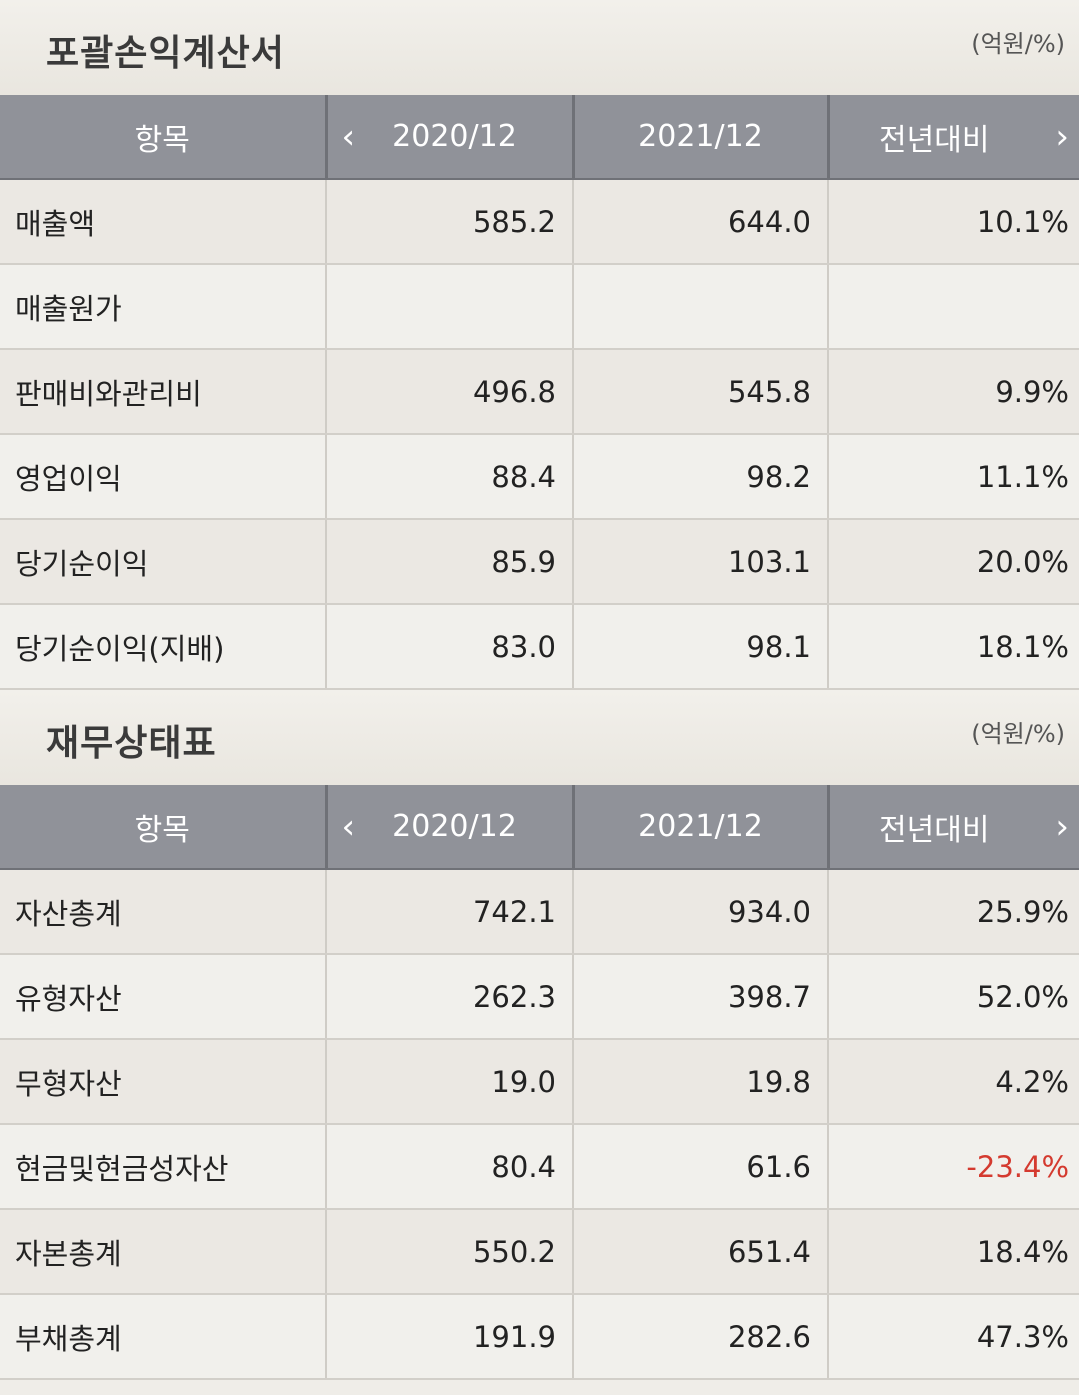  What do you see at coordinates (449, 1167) in the screenshot?
I see `row-value-2020: 80.4` at bounding box center [449, 1167].